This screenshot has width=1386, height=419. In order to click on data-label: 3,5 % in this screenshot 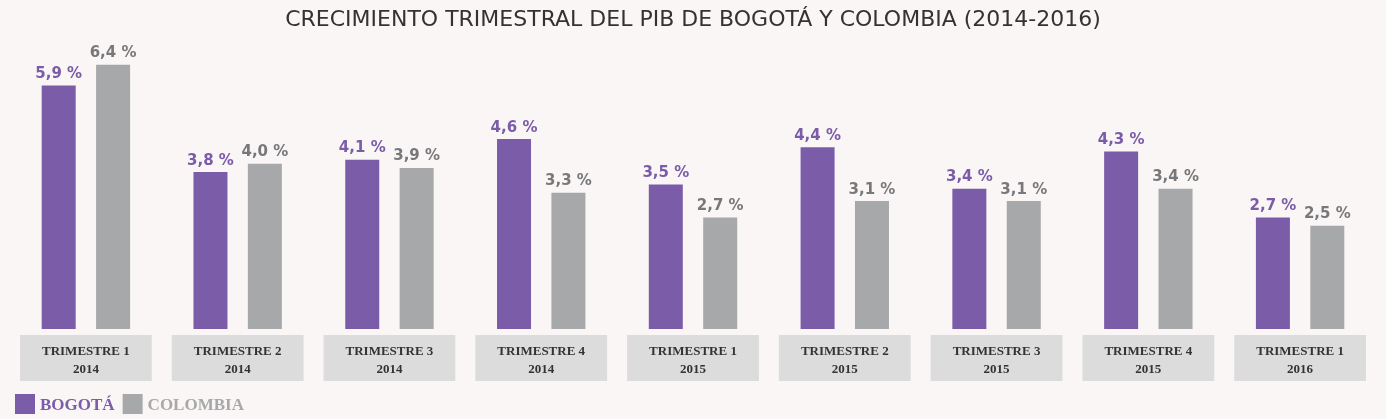, I will do `click(666, 172)`.